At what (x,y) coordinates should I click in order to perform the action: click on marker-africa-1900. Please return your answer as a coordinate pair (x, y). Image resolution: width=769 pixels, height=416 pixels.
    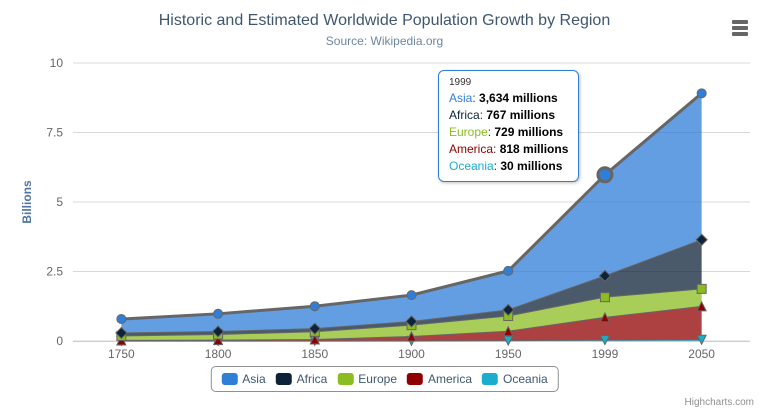
    Looking at the image, I should click on (411, 321).